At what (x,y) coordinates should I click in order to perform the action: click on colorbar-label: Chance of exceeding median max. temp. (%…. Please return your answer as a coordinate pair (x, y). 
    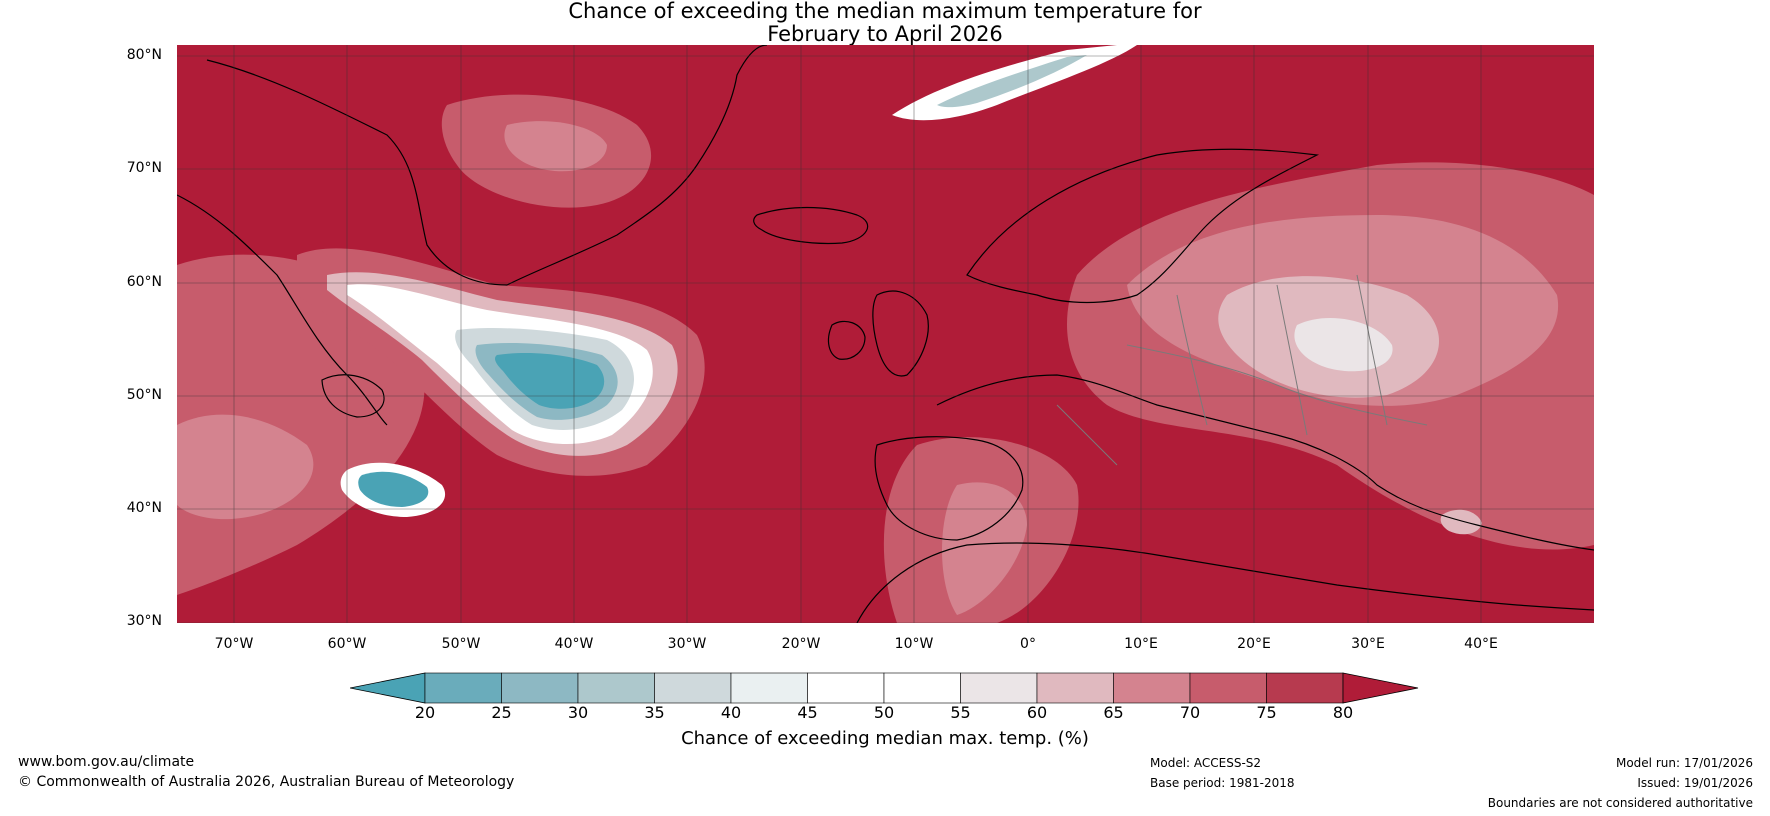
    Looking at the image, I should click on (885, 738).